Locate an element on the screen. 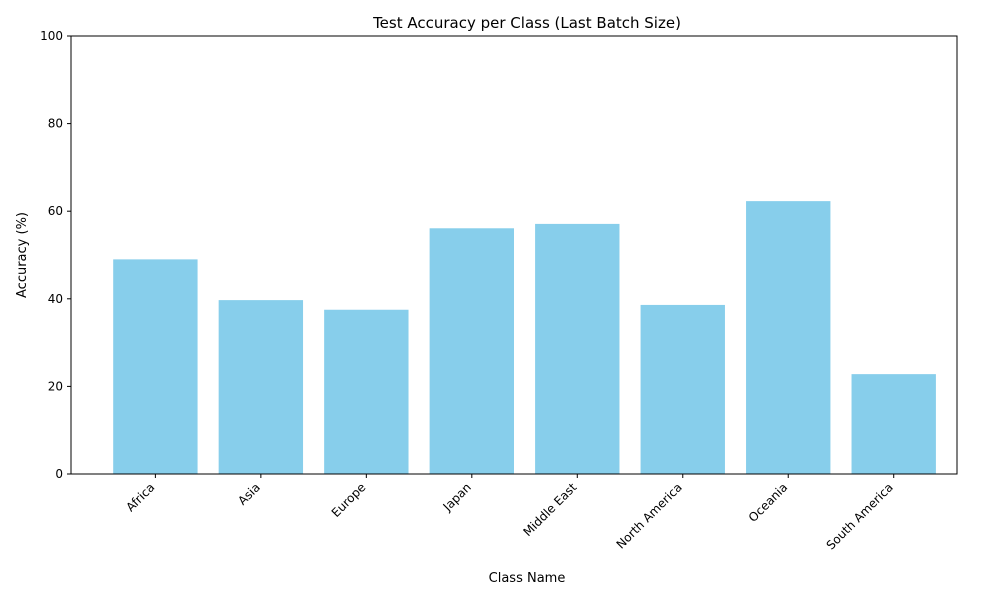 This screenshot has width=1000, height=604. y-tick-label: 80 is located at coordinates (55, 124).